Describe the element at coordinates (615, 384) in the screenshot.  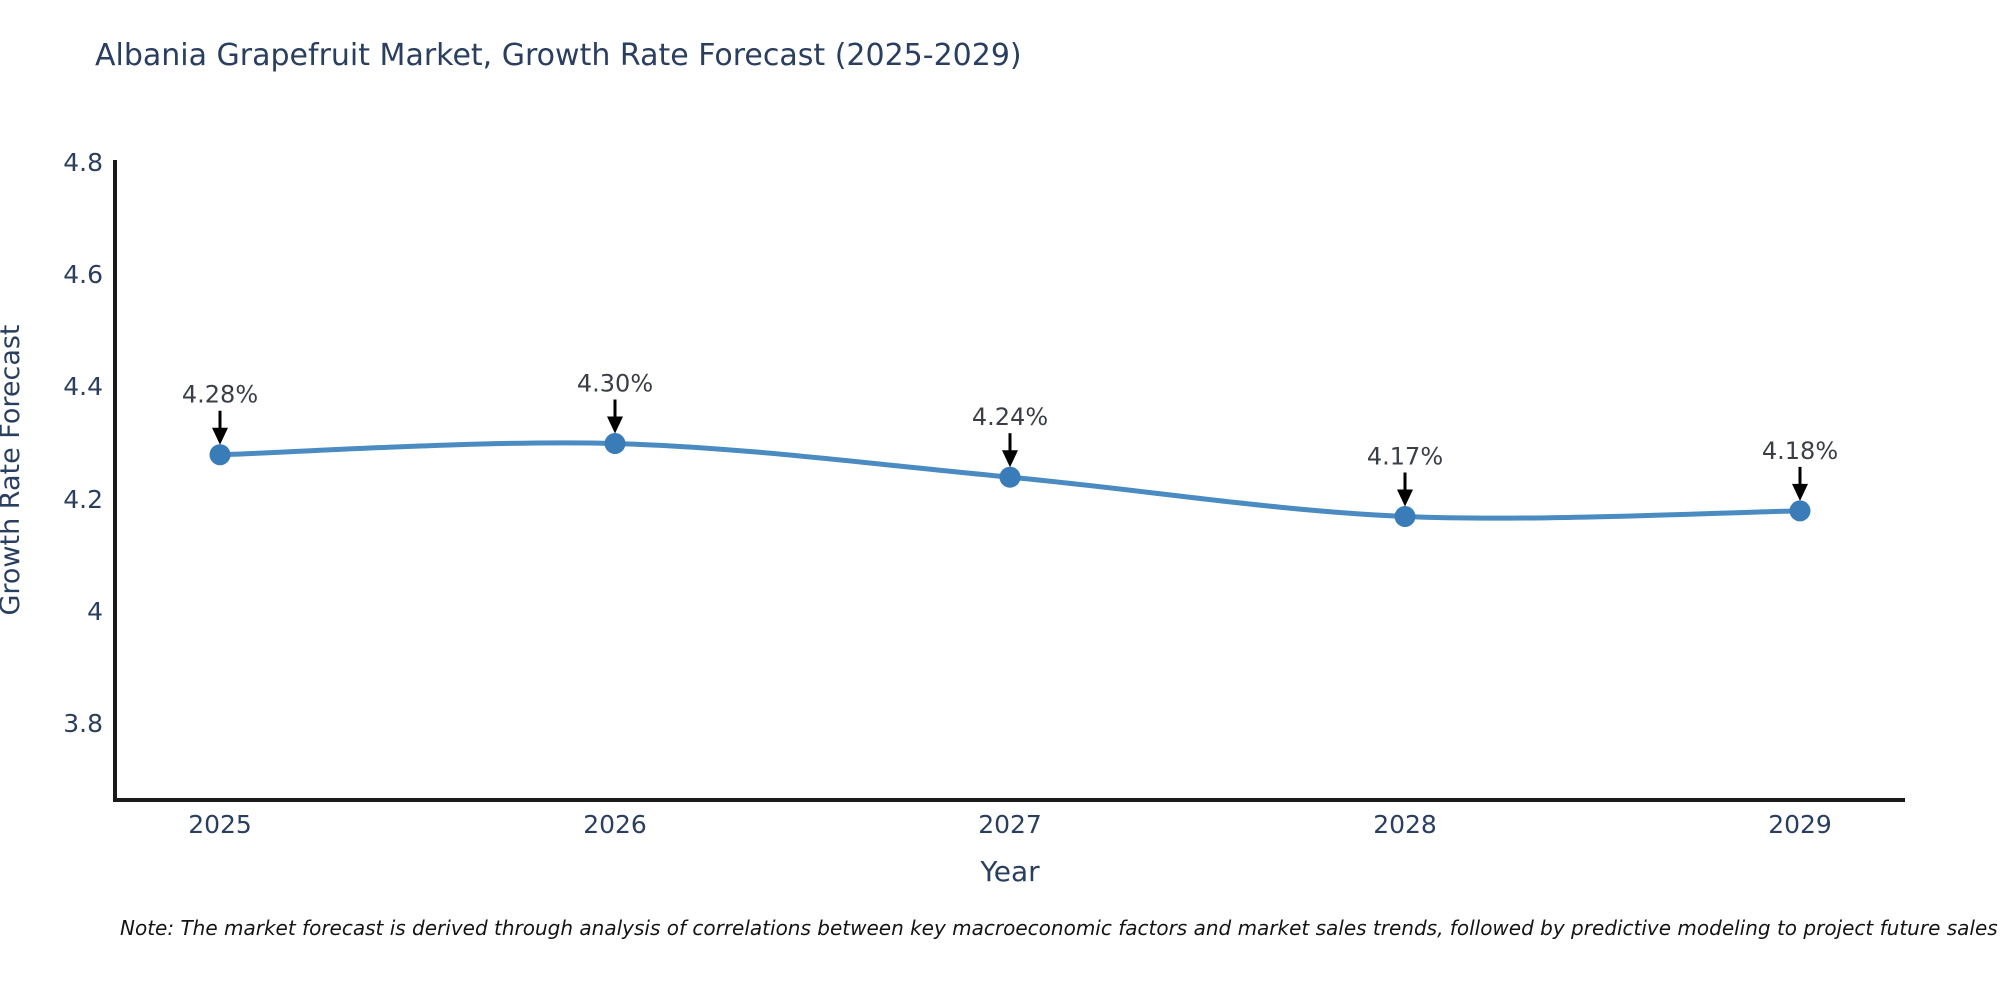
I see `point-annotation-label: 4.30%` at that location.